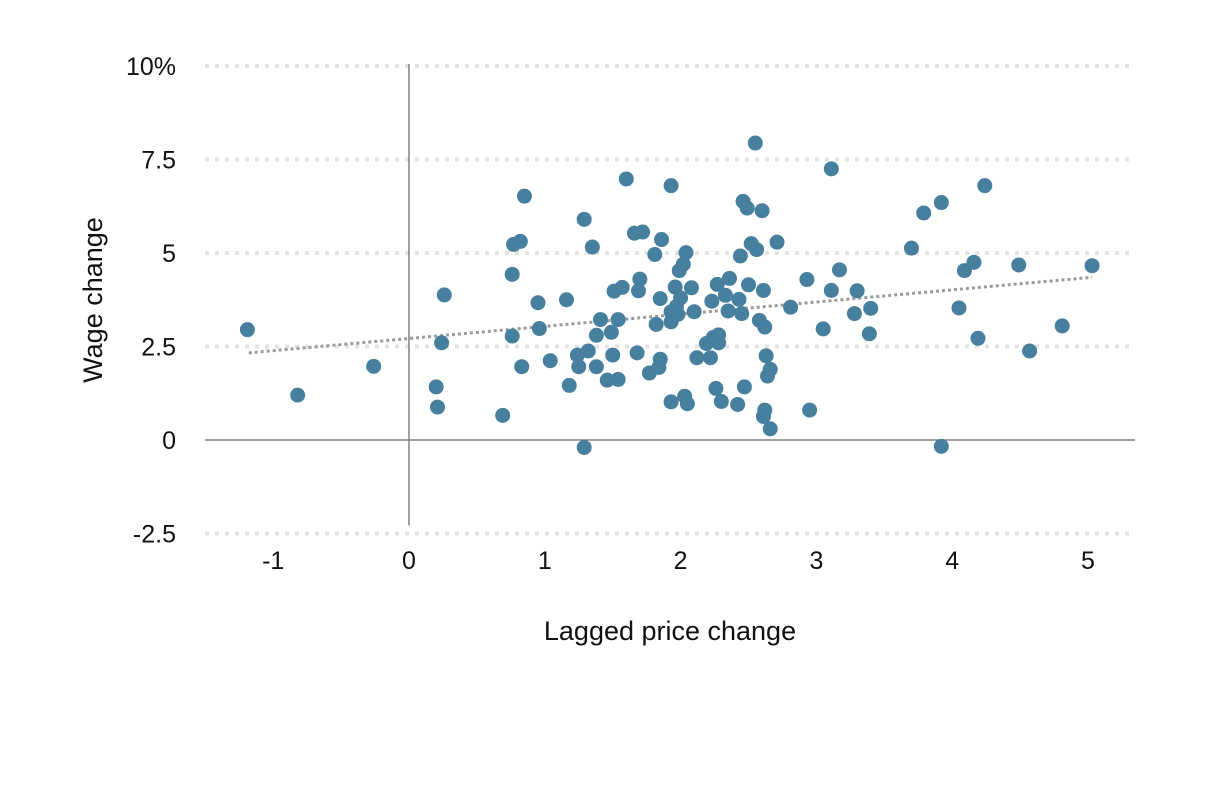 This screenshot has width=1216, height=805. Describe the element at coordinates (273, 561) in the screenshot. I see `x-tick-label: -1` at that location.